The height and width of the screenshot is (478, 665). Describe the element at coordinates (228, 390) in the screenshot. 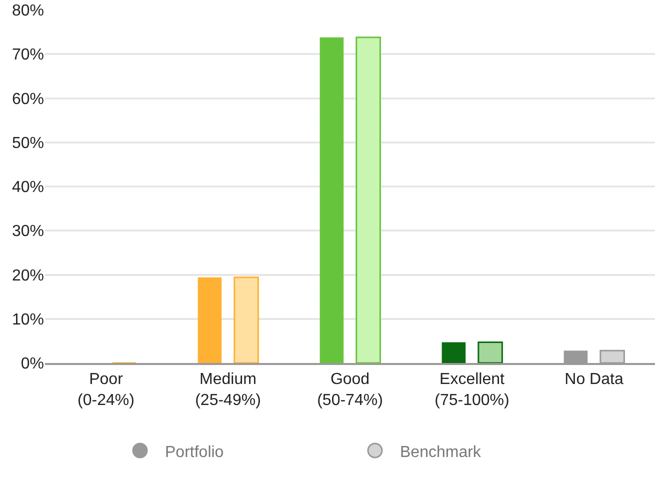

I see `x-tick-label: Medium (25-49%)` at that location.